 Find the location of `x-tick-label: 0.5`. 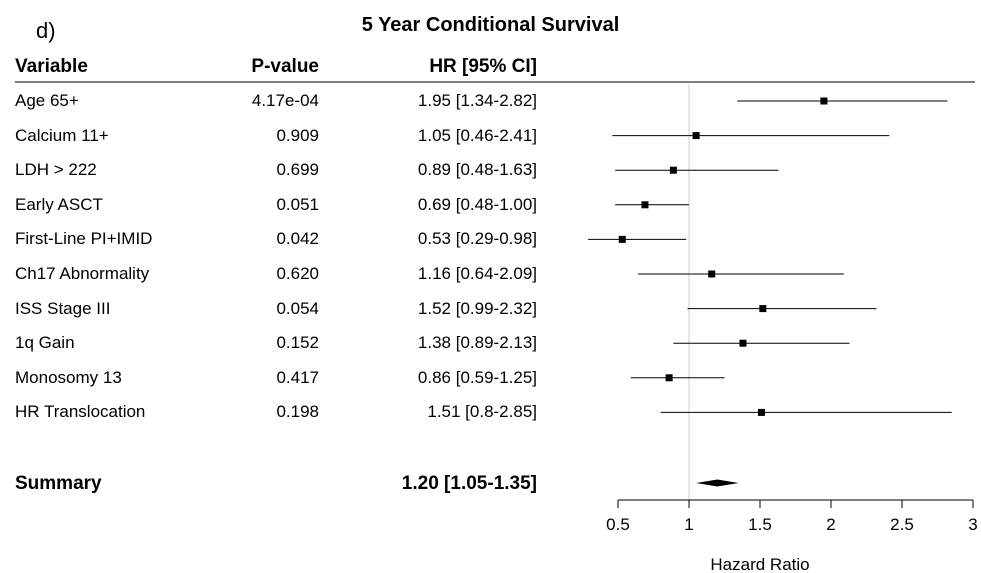

x-tick-label: 0.5 is located at coordinates (618, 524).